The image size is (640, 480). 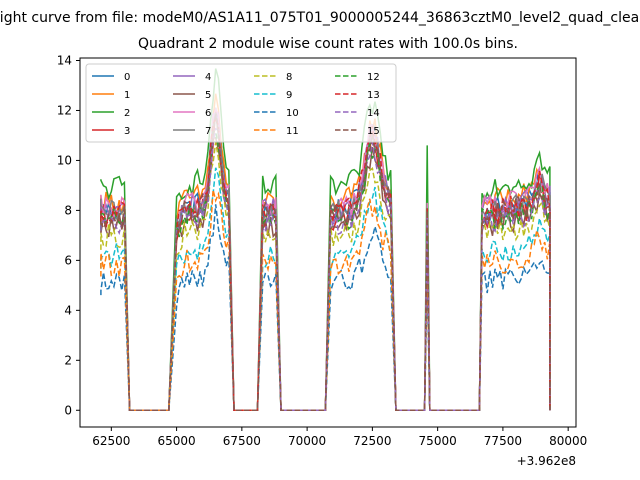 I want to click on legend-label-7: 7, so click(x=208, y=131).